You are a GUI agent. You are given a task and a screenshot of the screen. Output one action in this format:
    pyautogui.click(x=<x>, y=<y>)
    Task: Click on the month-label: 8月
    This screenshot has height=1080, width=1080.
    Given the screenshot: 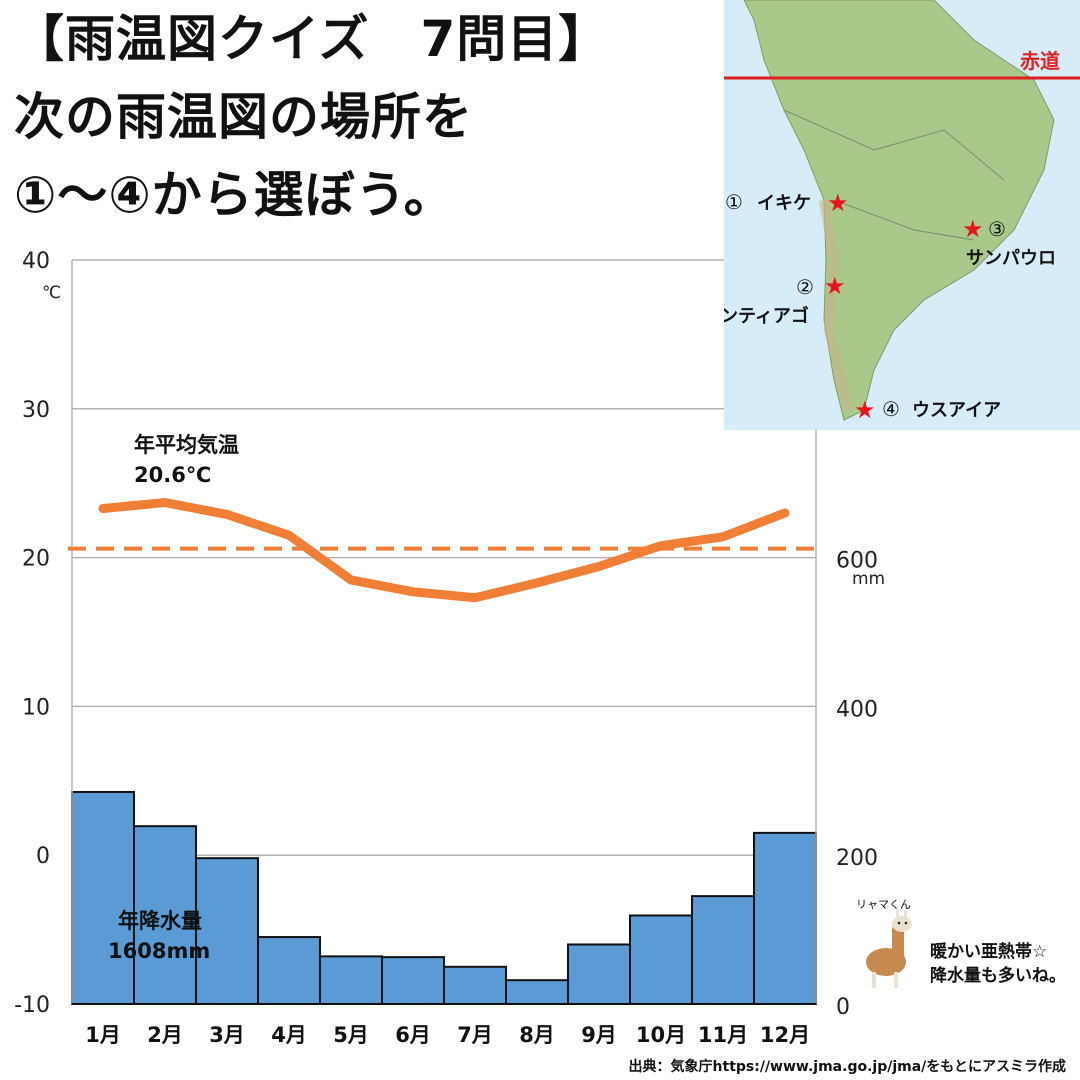 What is the action you would take?
    pyautogui.click(x=537, y=1035)
    